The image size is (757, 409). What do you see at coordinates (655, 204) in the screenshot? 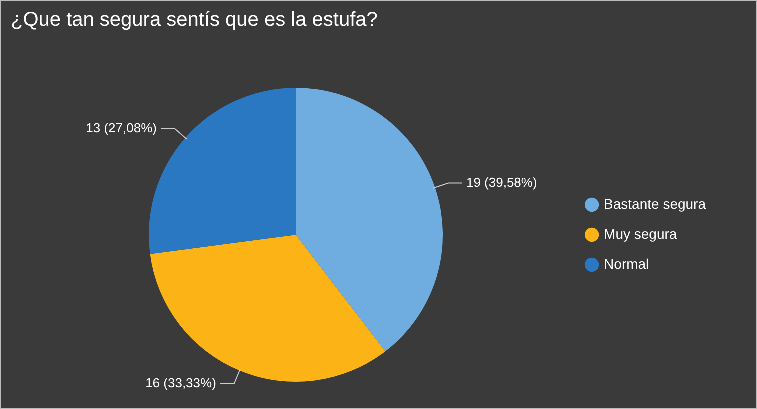
I see `legend-label: Bastante segura` at bounding box center [655, 204].